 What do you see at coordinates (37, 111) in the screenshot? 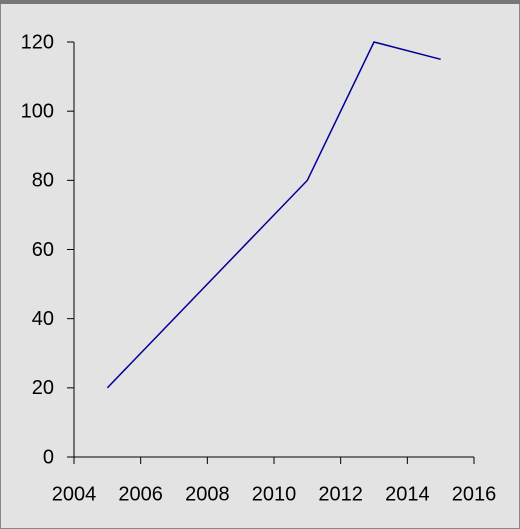
I see `y-tick-label: 100` at bounding box center [37, 111].